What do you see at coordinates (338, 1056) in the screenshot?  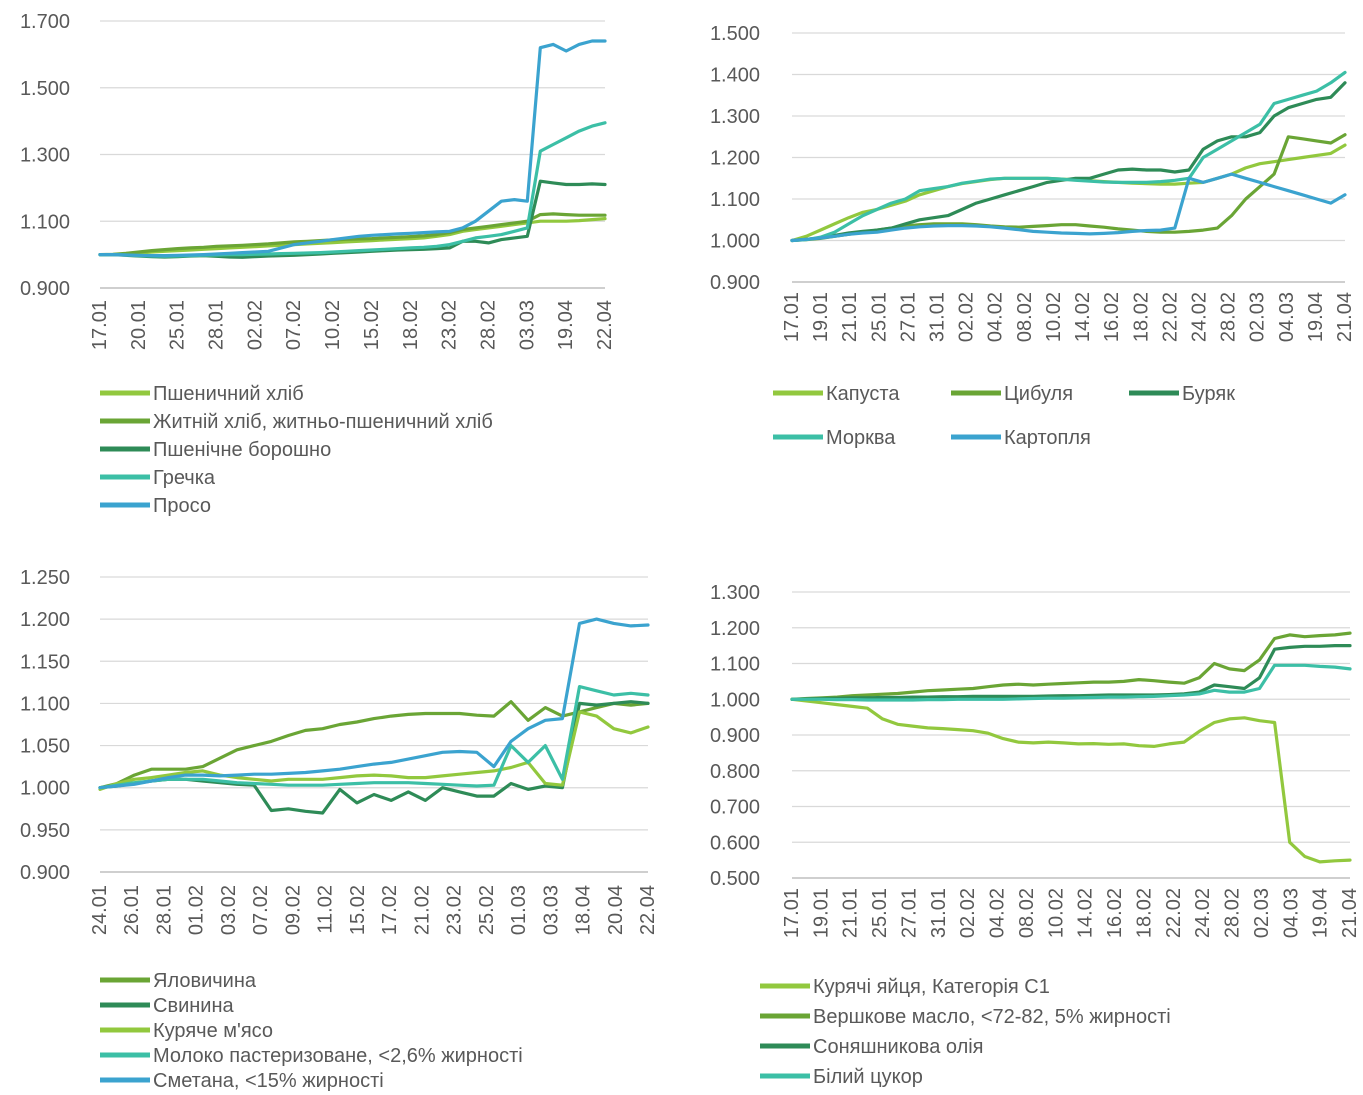 I see `legend-label: Молоко пастеризоване, <2,6% жирності` at bounding box center [338, 1056].